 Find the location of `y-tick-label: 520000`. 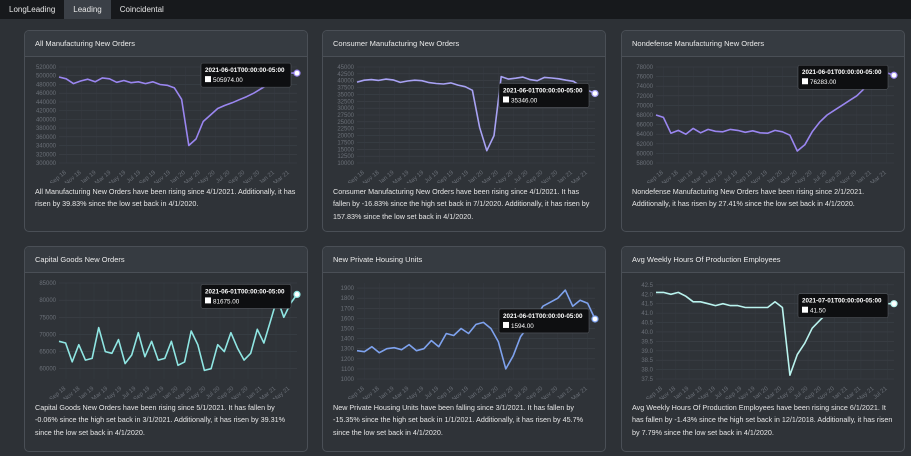

y-tick-label: 520000 is located at coordinates (46, 68).